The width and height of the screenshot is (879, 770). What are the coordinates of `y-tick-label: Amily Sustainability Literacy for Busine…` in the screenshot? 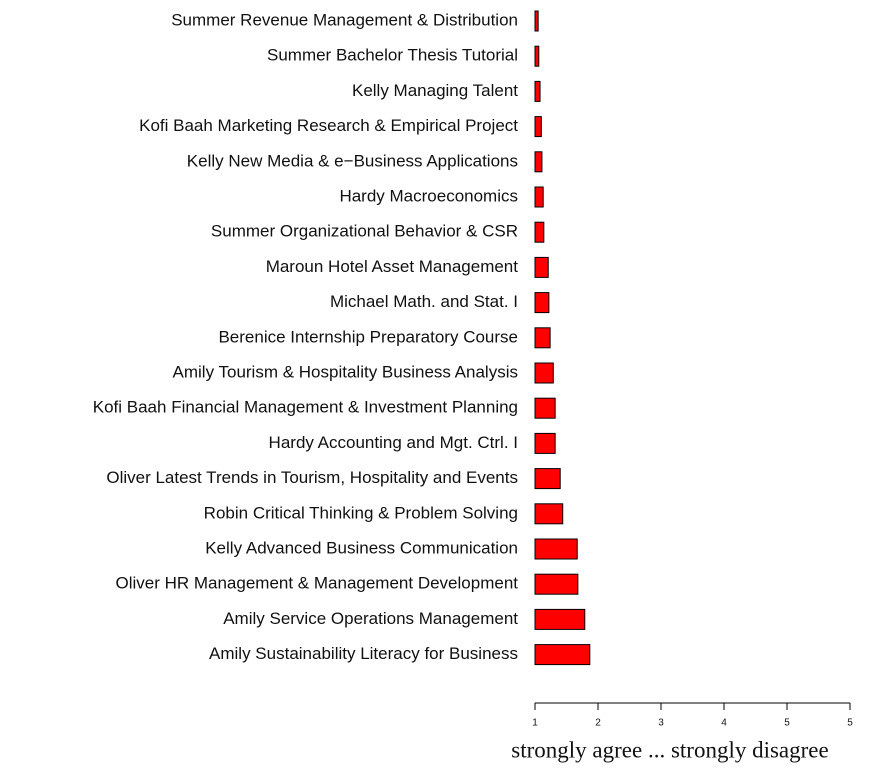 It's located at (363, 653).